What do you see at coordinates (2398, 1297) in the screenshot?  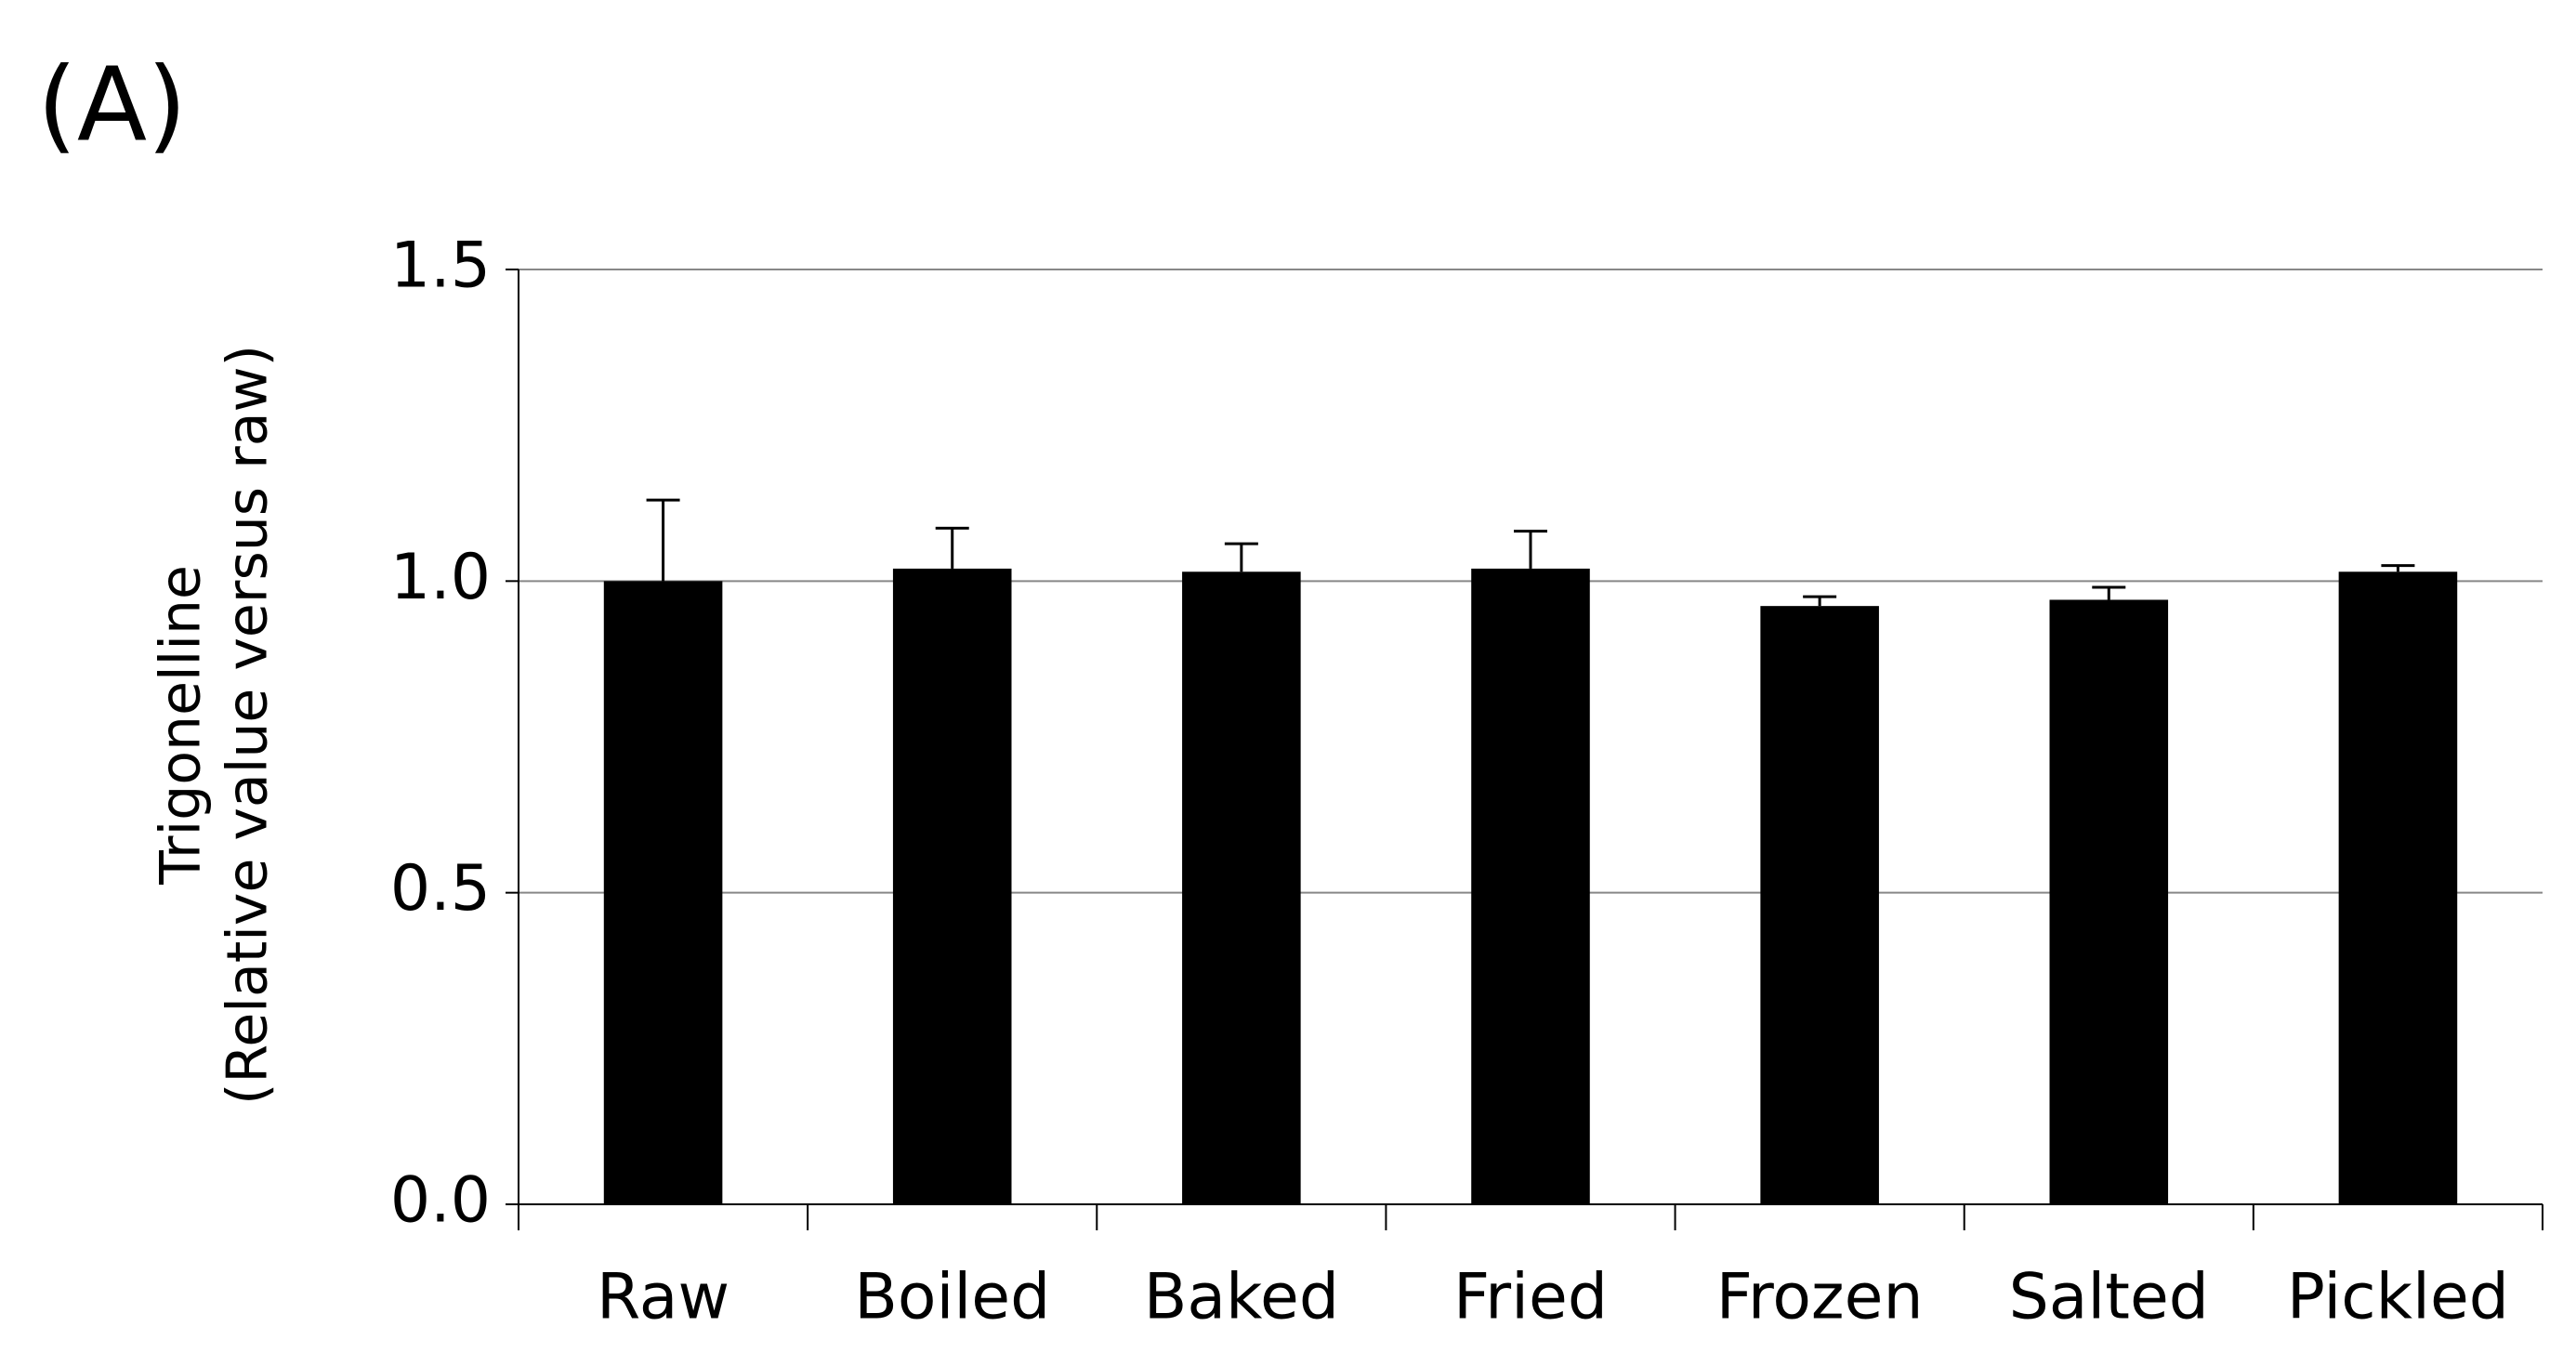 I see `x-tick-label: Pickled` at bounding box center [2398, 1297].